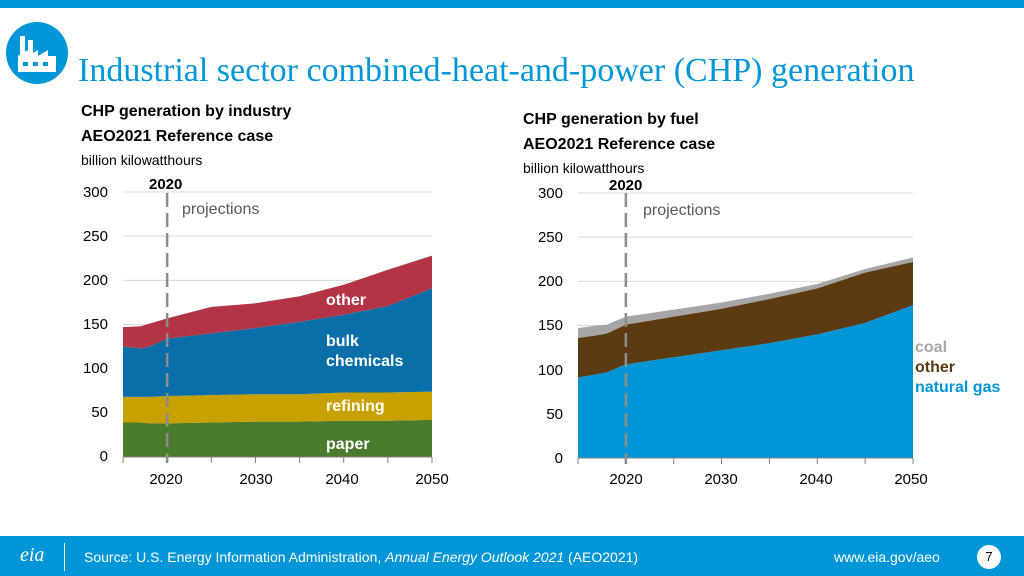 Image resolution: width=1024 pixels, height=576 pixels. What do you see at coordinates (64, 557) in the screenshot?
I see `footer-divider` at bounding box center [64, 557].